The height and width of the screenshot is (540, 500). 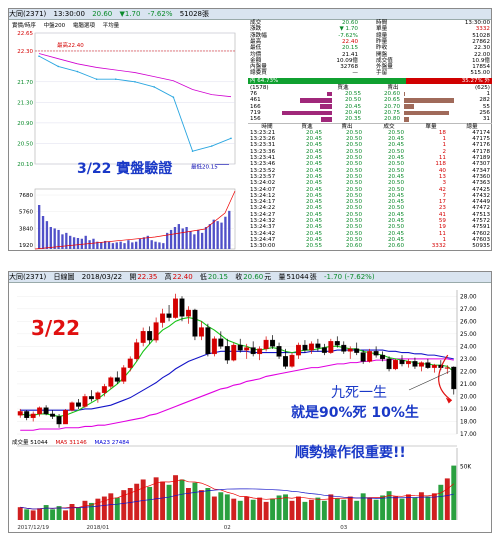 What do you see at coordinates (258, 35) in the screenshot?
I see `summary-label: 漲跌幅` at bounding box center [258, 35].